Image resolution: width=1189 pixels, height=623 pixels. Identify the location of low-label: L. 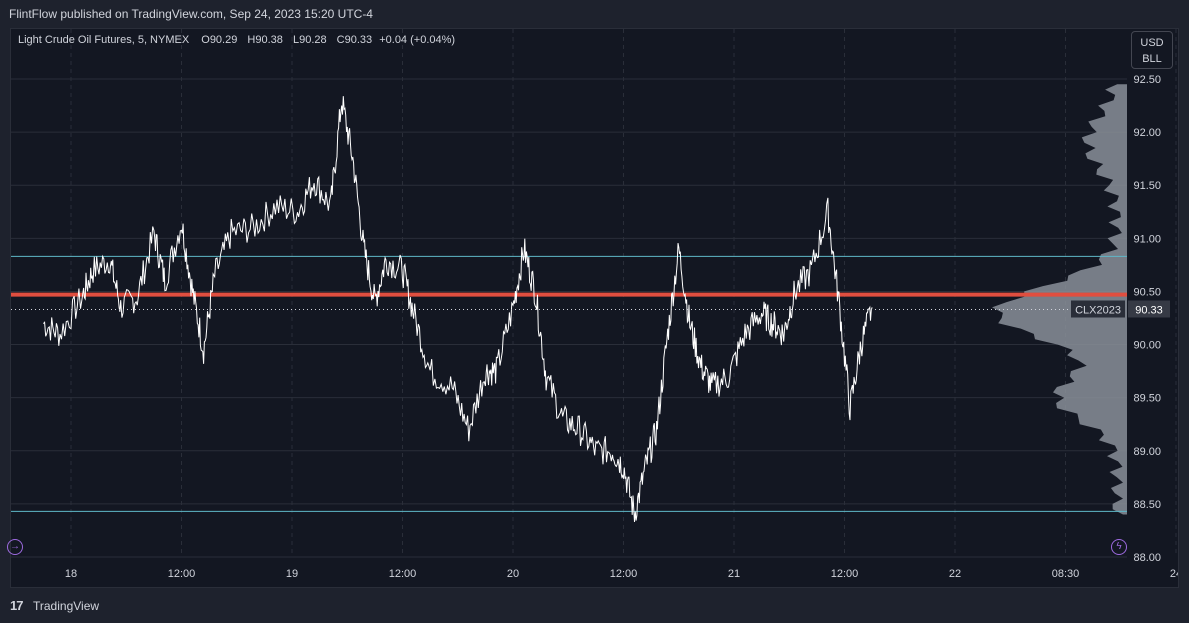
(296, 40).